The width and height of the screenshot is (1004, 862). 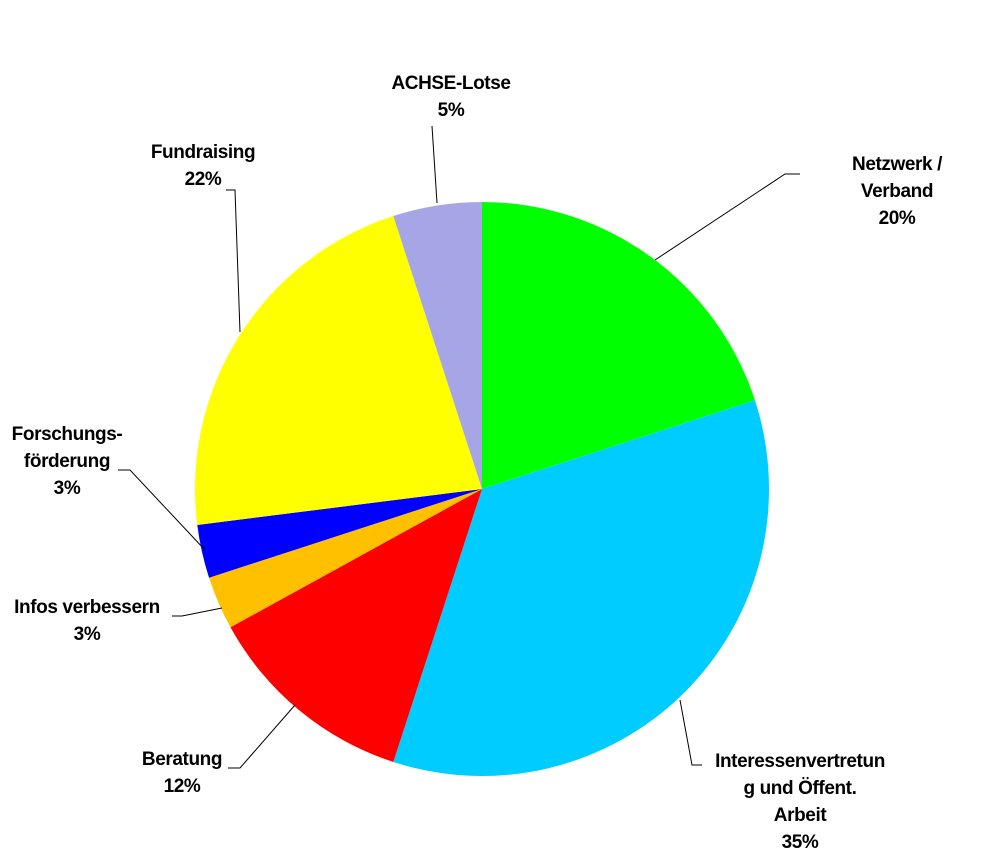 I want to click on category-label: Interessenvertretun g und Öffent. Arbeit, so click(x=800, y=788).